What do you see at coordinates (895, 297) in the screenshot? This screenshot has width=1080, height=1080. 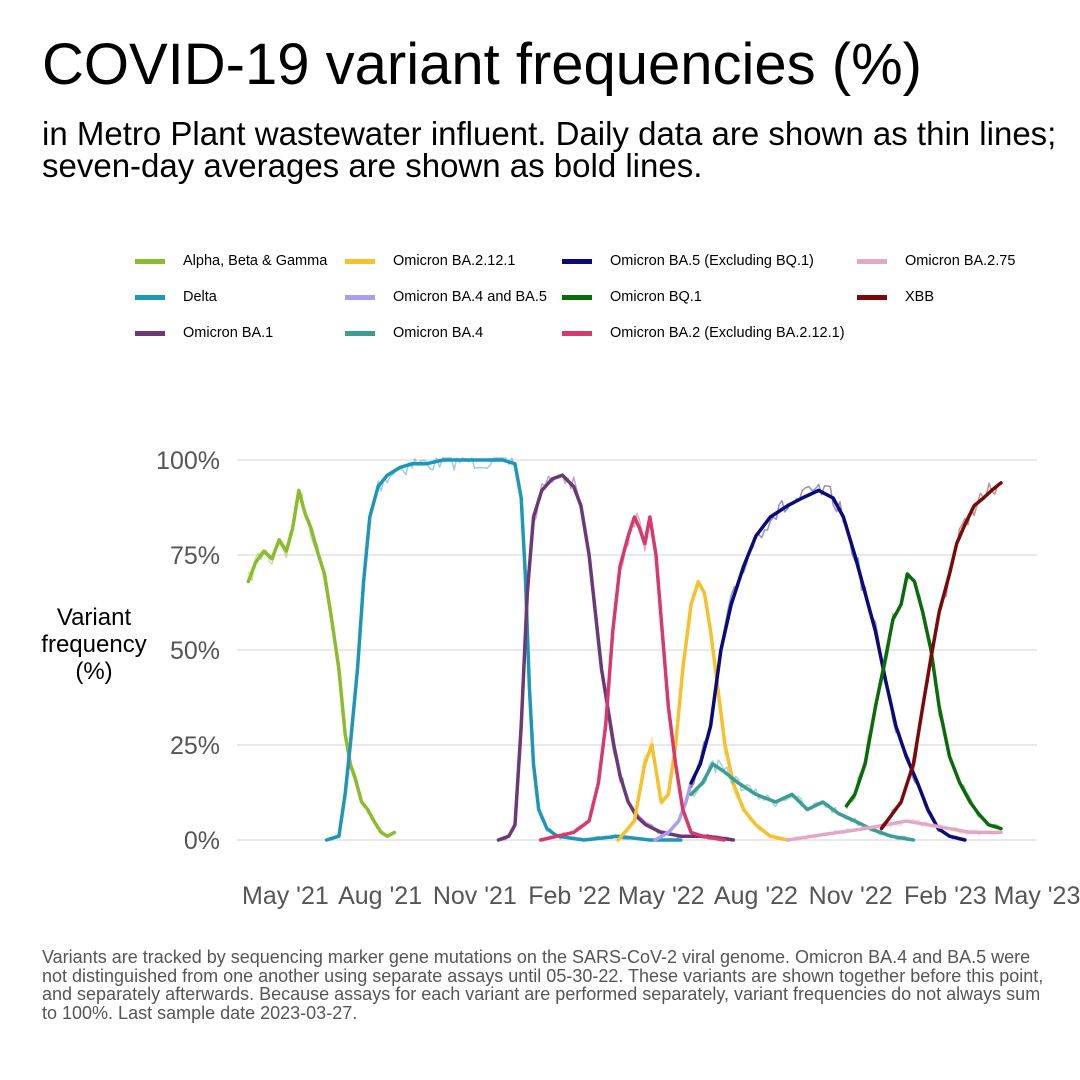 I see `legend-item: XBB` at bounding box center [895, 297].